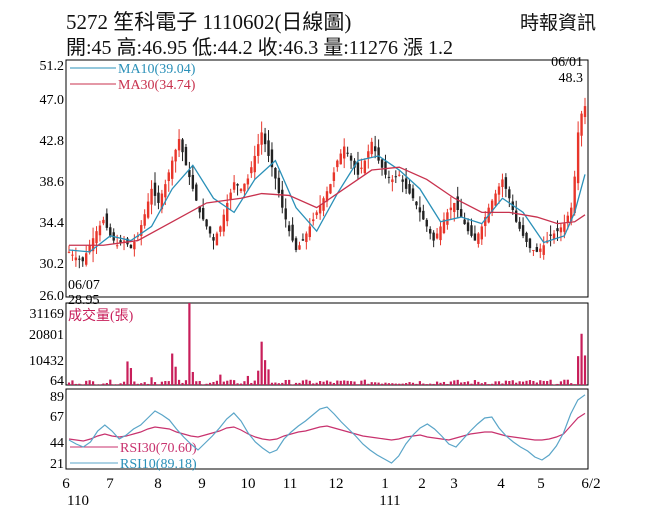 This screenshot has width=656, height=525. I want to click on x-label-5: 5, so click(541, 484).